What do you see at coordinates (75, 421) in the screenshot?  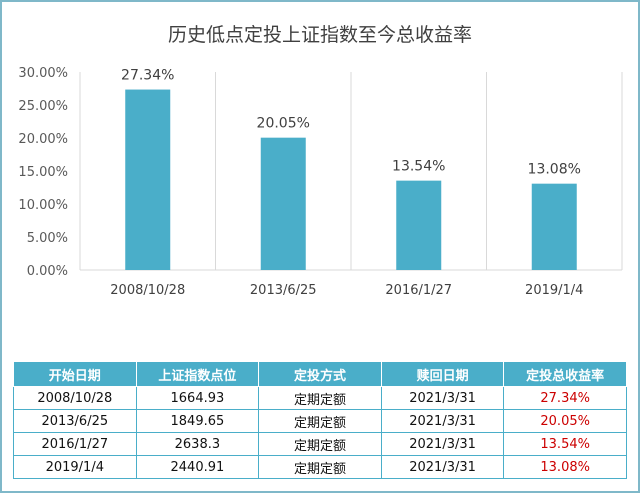 I see `cell-start-date: 2013/6/25` at bounding box center [75, 421].